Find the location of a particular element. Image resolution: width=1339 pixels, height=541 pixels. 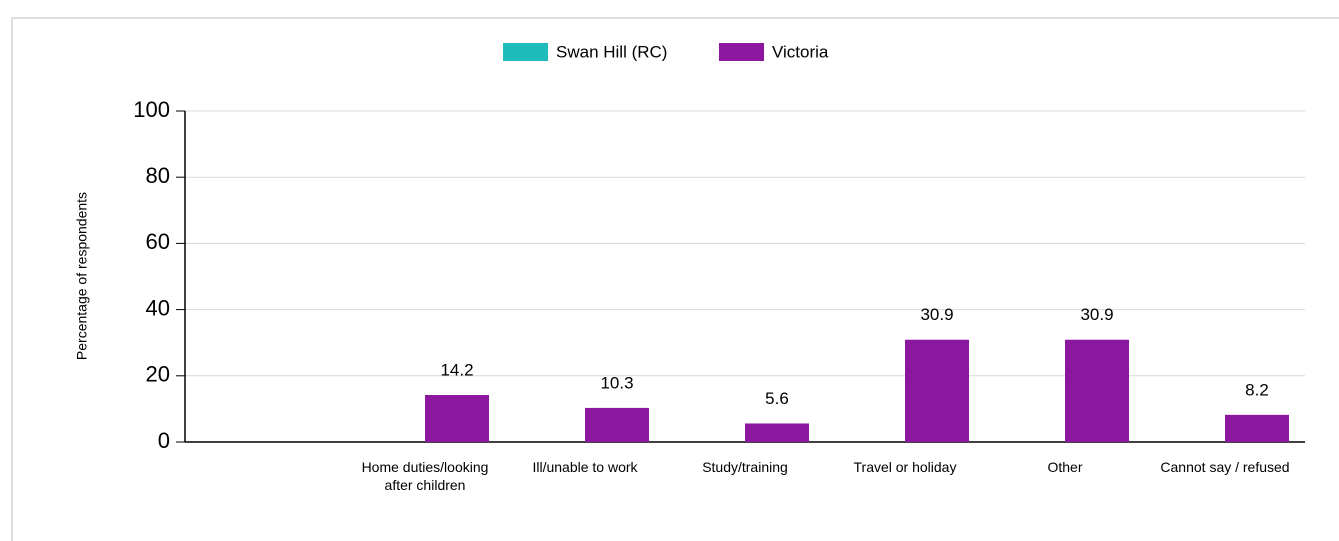

x-tick-label: Study/training is located at coordinates (745, 467).